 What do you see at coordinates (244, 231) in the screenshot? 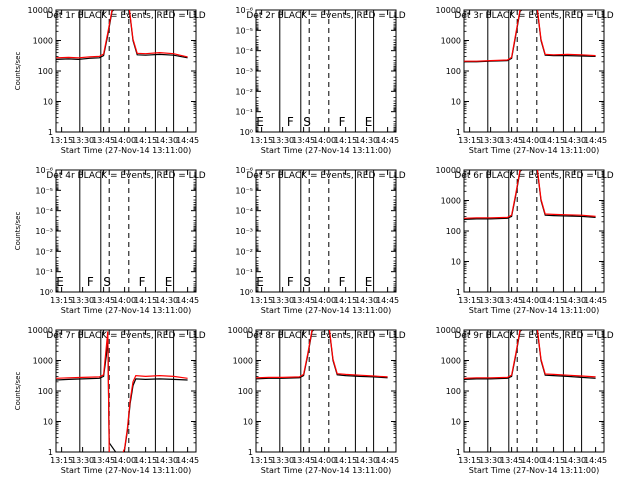
I see `y-tick-label: 10⁻³` at bounding box center [244, 231].